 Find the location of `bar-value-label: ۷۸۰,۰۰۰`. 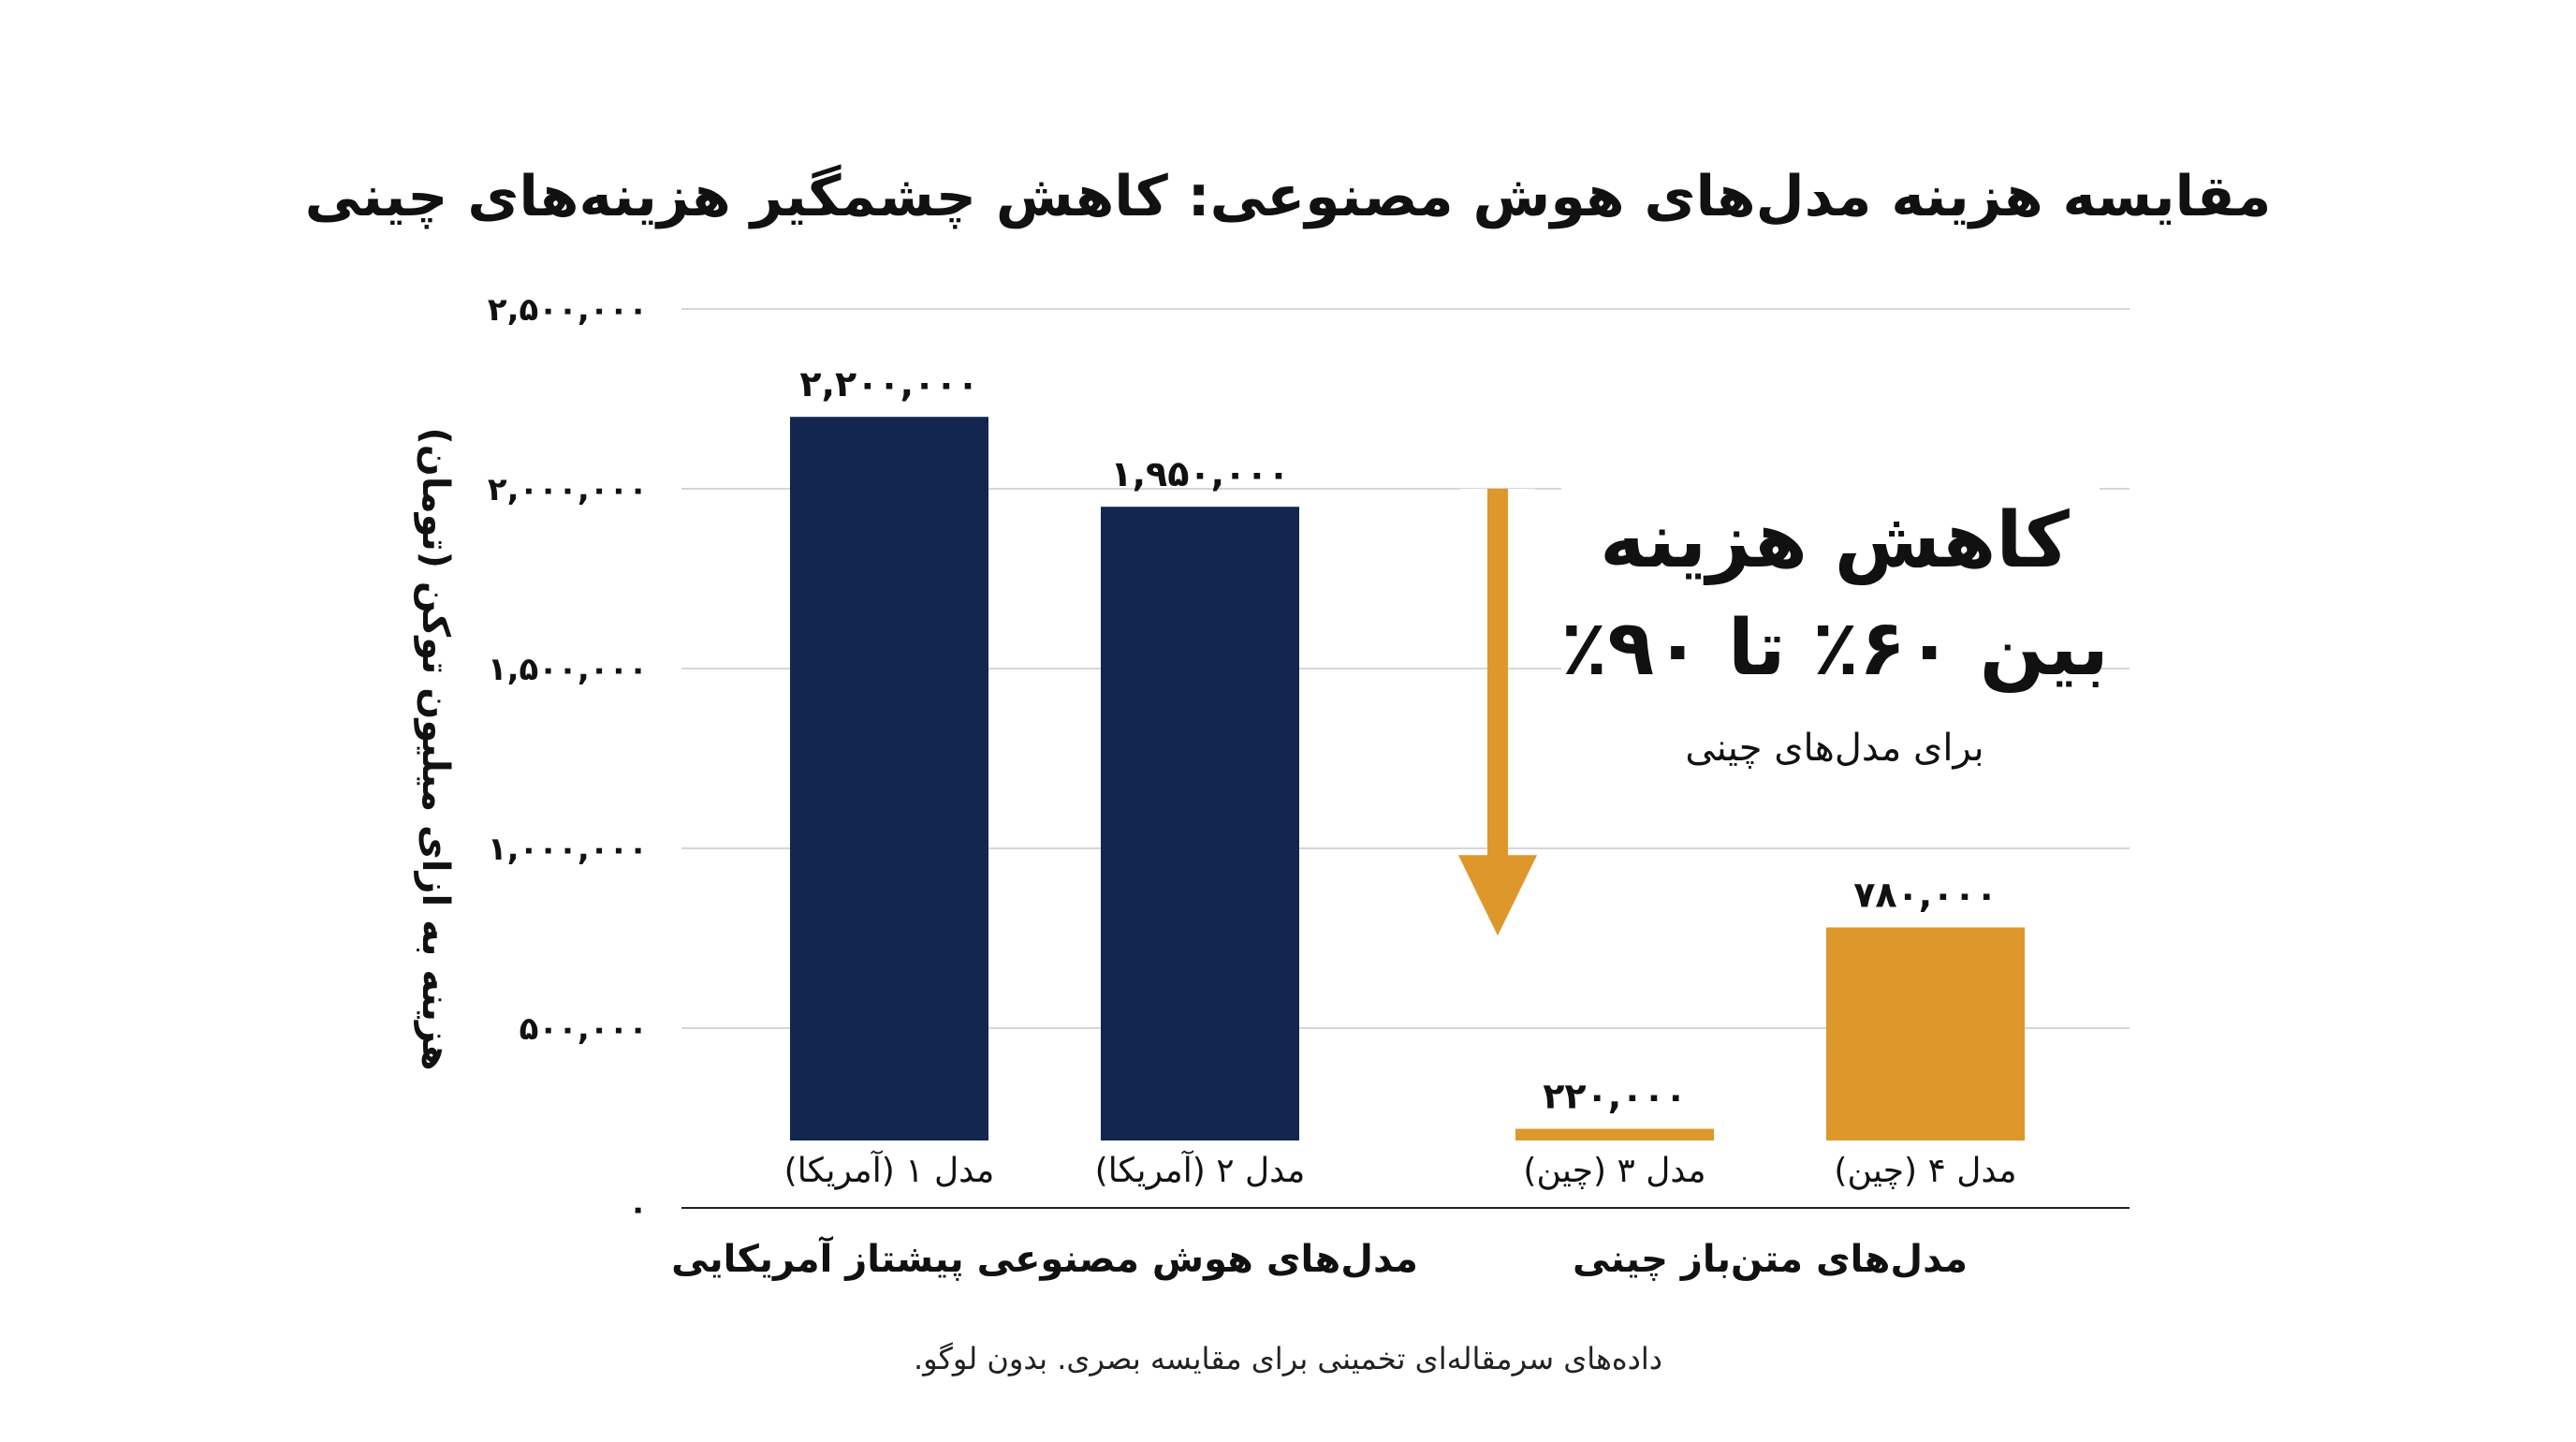

bar-value-label: ۷۸۰,۰۰۰ is located at coordinates (1925, 894).